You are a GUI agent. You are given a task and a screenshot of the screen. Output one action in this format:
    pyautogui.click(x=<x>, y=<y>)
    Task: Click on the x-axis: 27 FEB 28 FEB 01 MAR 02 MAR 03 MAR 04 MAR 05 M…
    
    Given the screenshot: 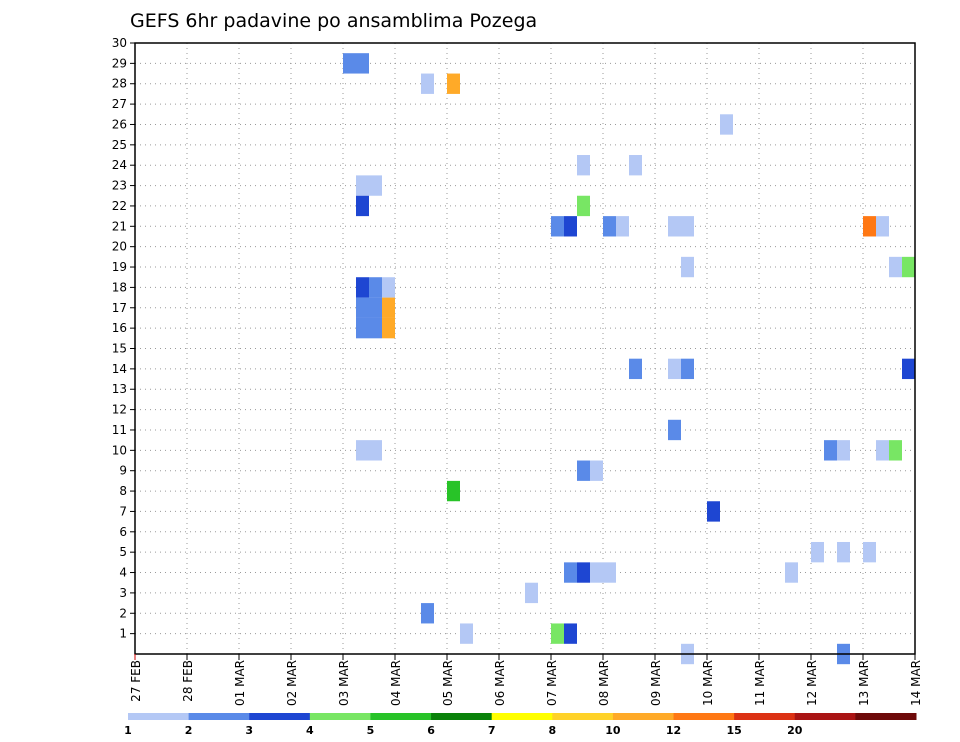 What is the action you would take?
    pyautogui.click(x=526, y=680)
    